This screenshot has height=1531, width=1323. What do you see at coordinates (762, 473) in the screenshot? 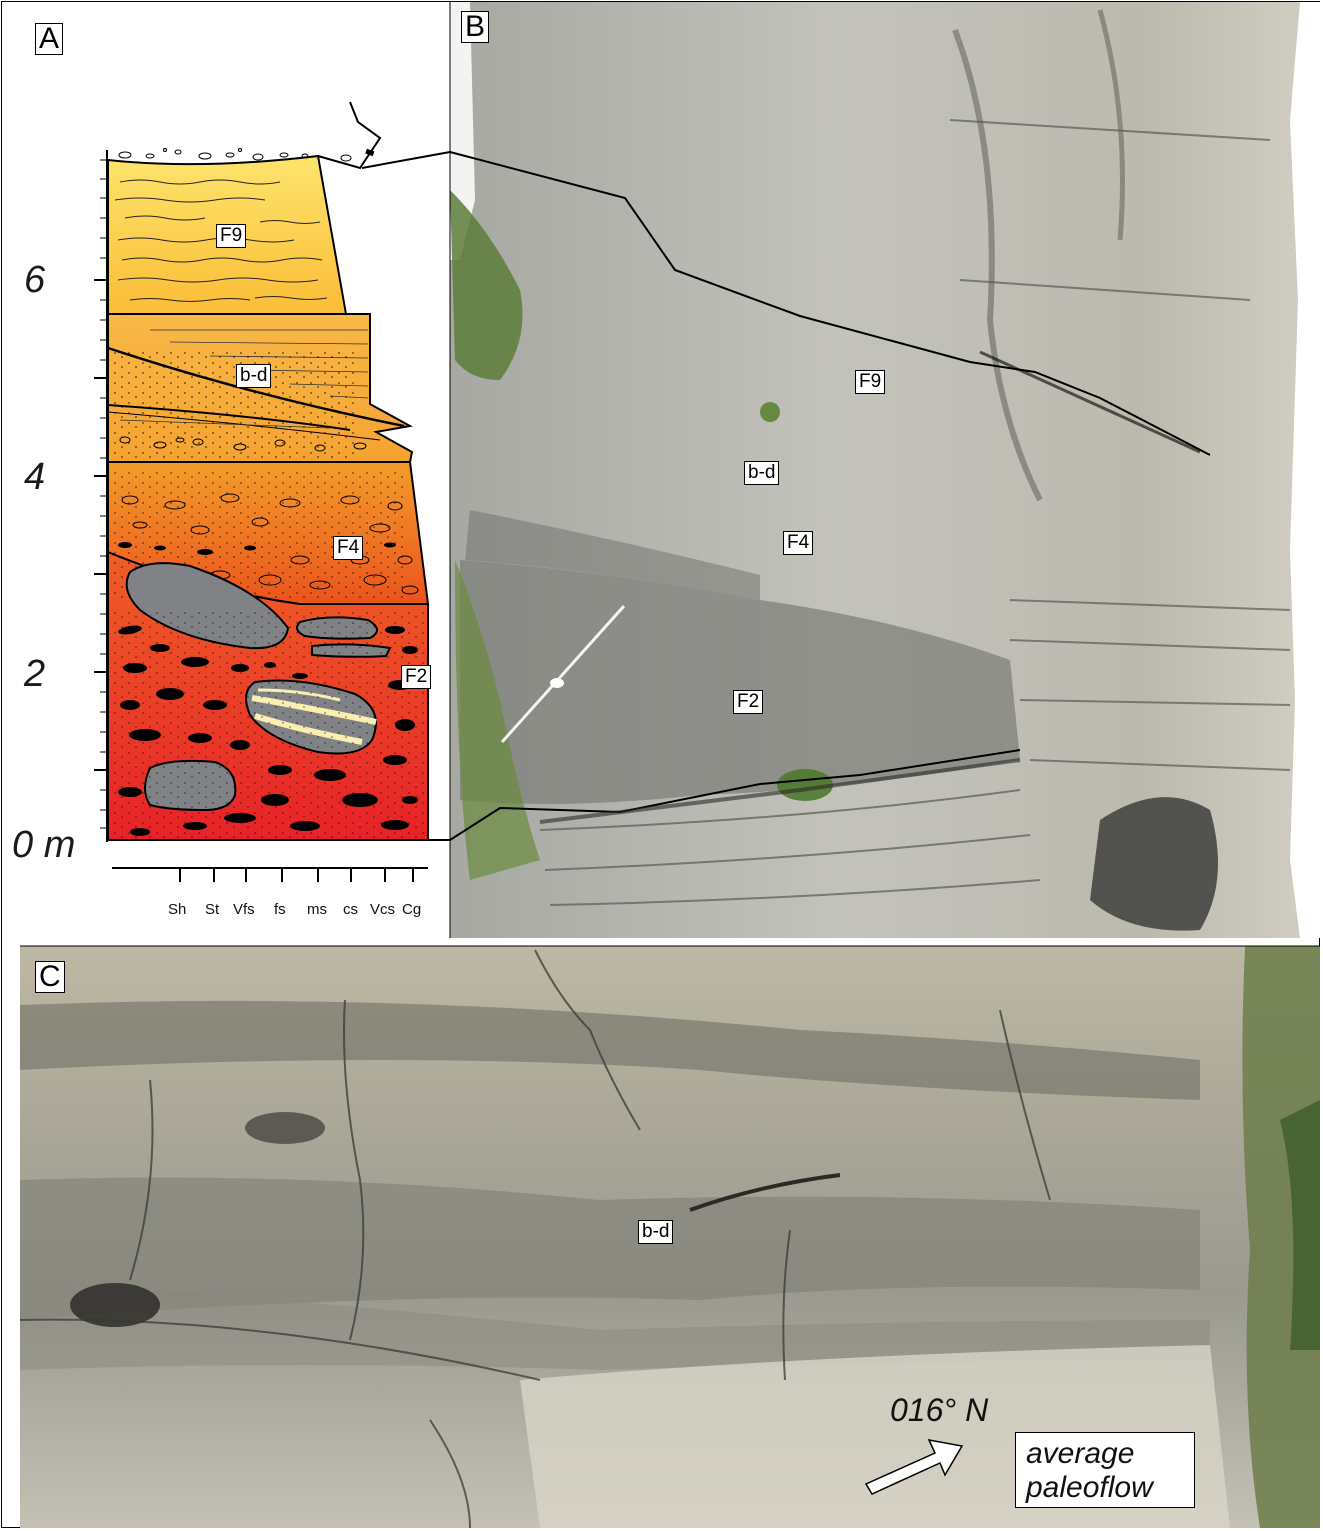
I see `photo-b-label-bd: b-d` at bounding box center [762, 473].